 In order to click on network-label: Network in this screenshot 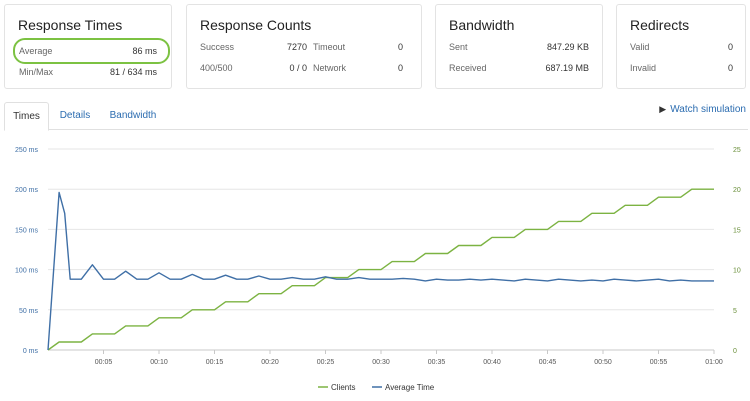, I will do `click(330, 68)`.